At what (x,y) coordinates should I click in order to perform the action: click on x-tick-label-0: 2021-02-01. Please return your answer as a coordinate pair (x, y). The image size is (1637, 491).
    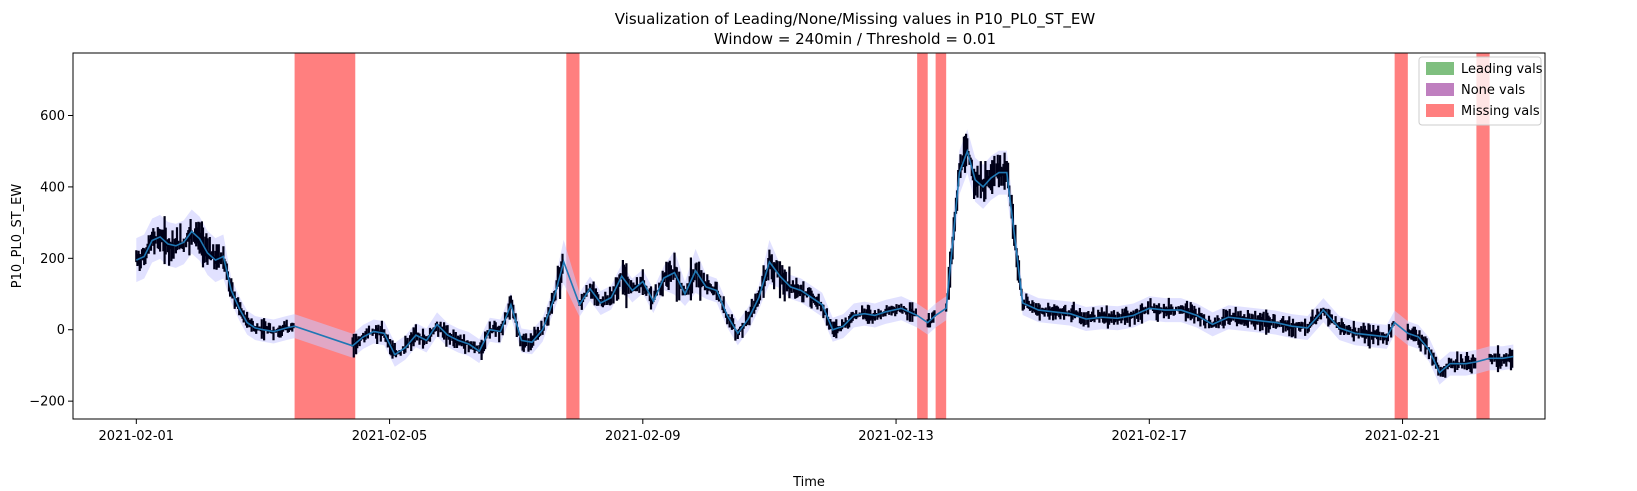
    Looking at the image, I should click on (137, 436).